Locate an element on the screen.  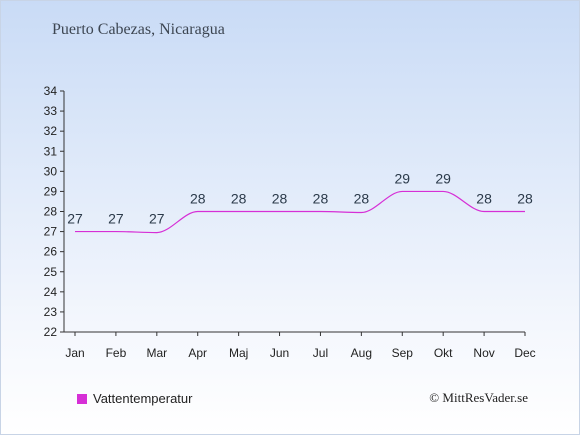
legend-label: Vattentemperatur is located at coordinates (143, 398).